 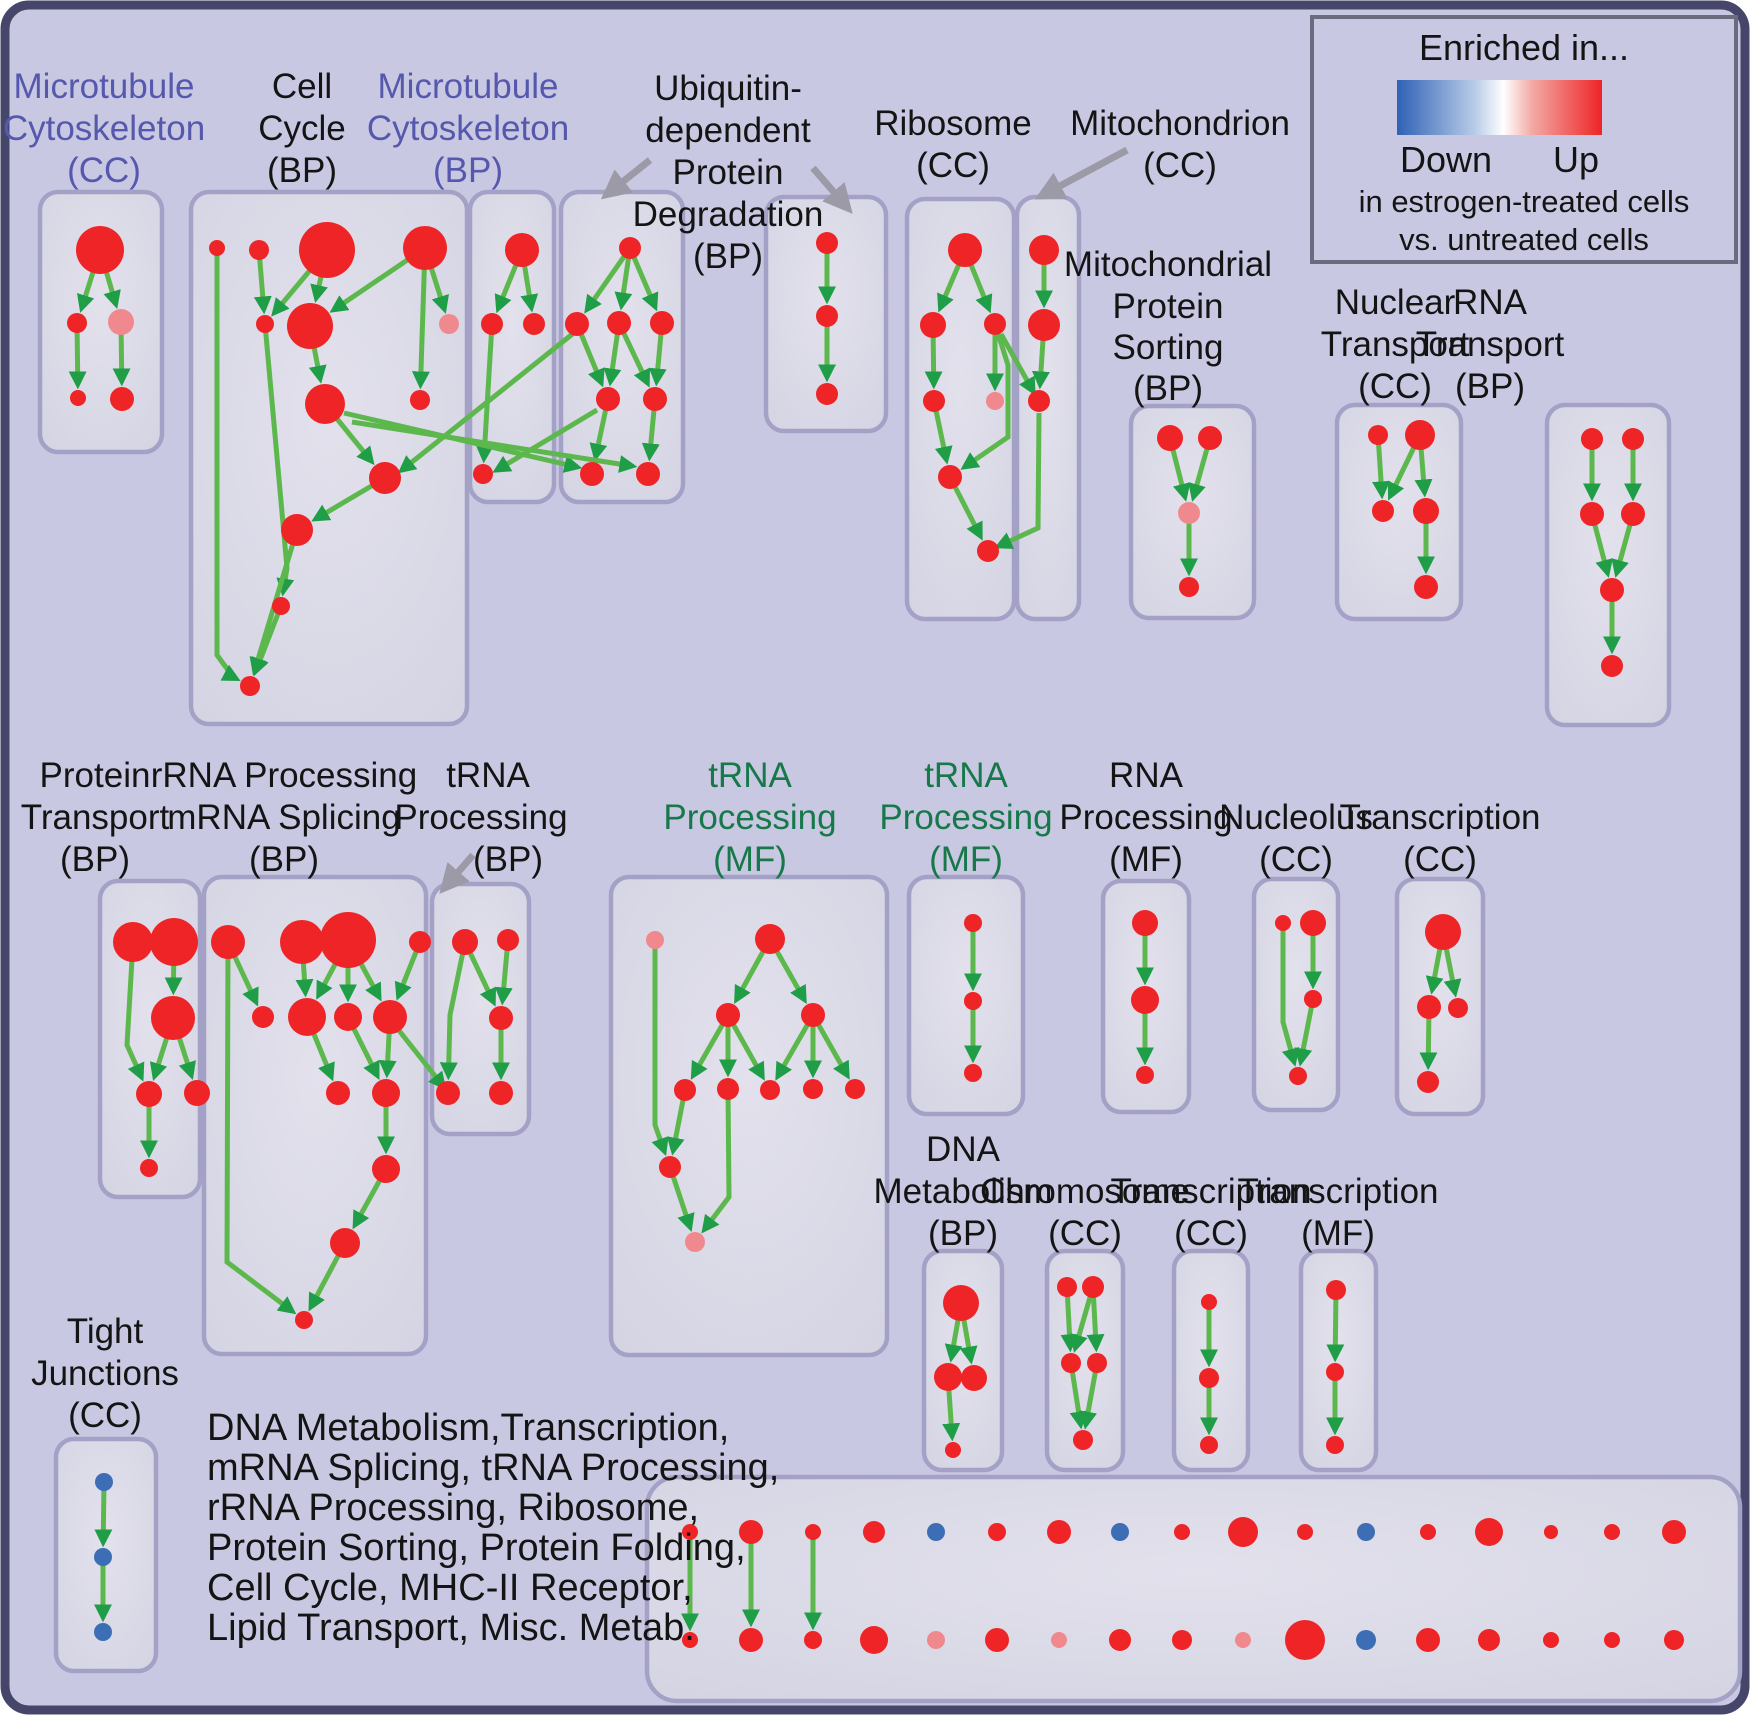 What do you see at coordinates (1180, 123) in the screenshot?
I see `mitochondrion-cc-label-line-0: Mitochondrion` at bounding box center [1180, 123].